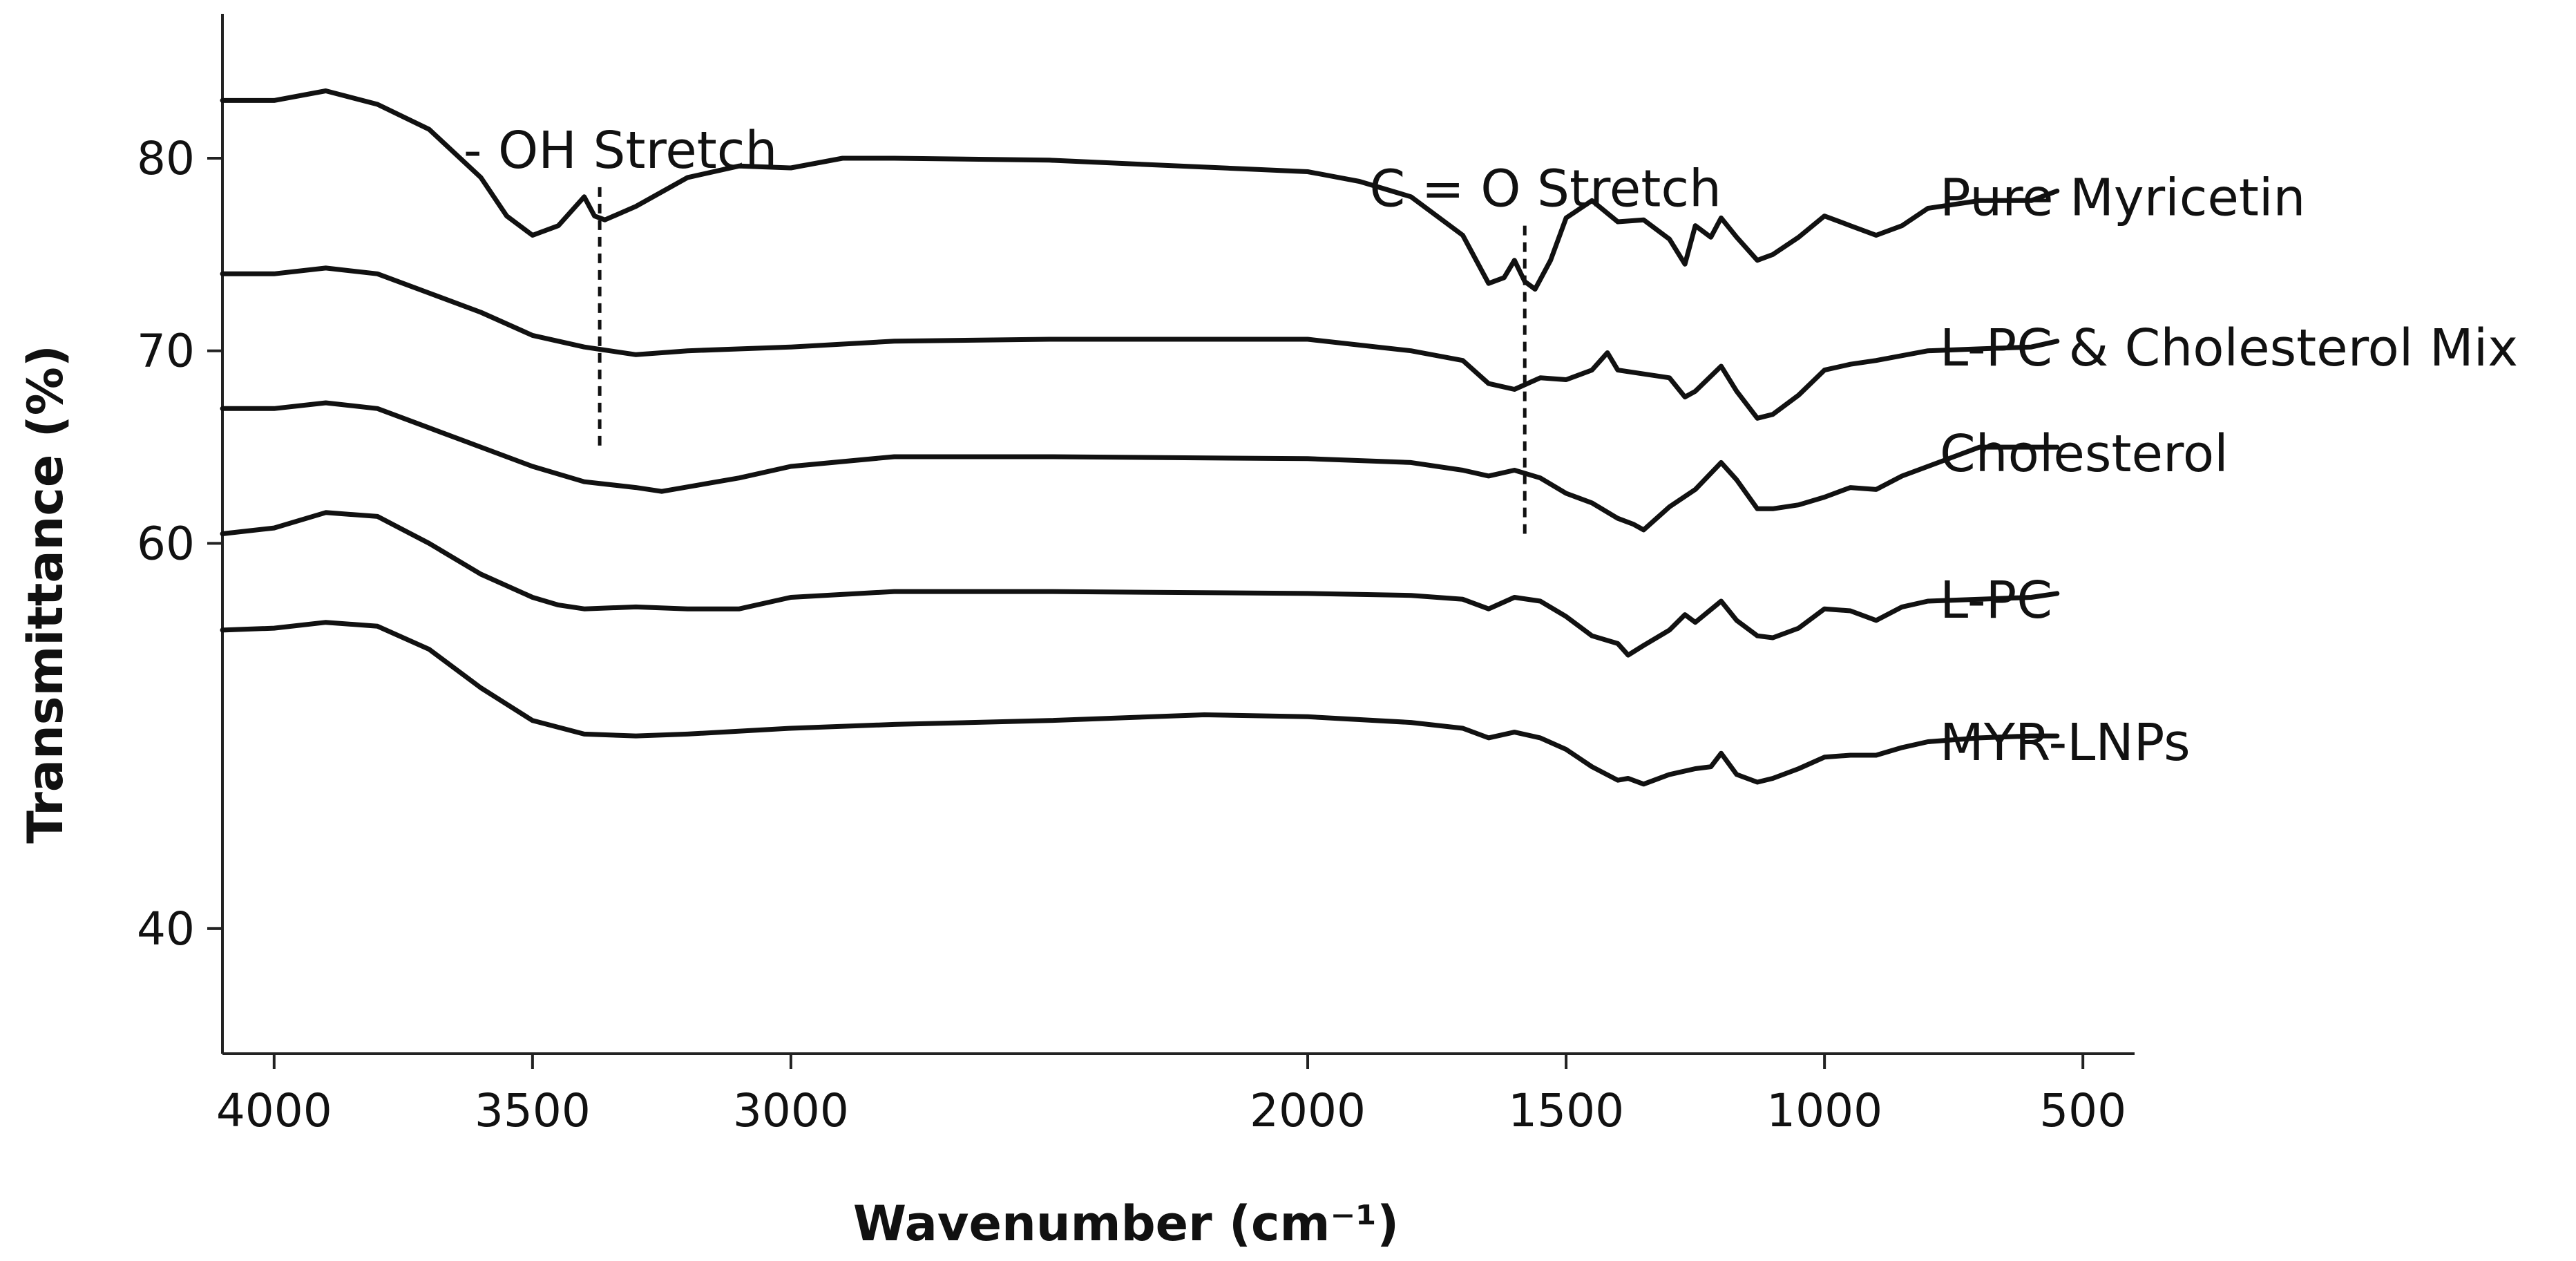  I want to click on y-axis-title: Transmittance (%), so click(45, 594).